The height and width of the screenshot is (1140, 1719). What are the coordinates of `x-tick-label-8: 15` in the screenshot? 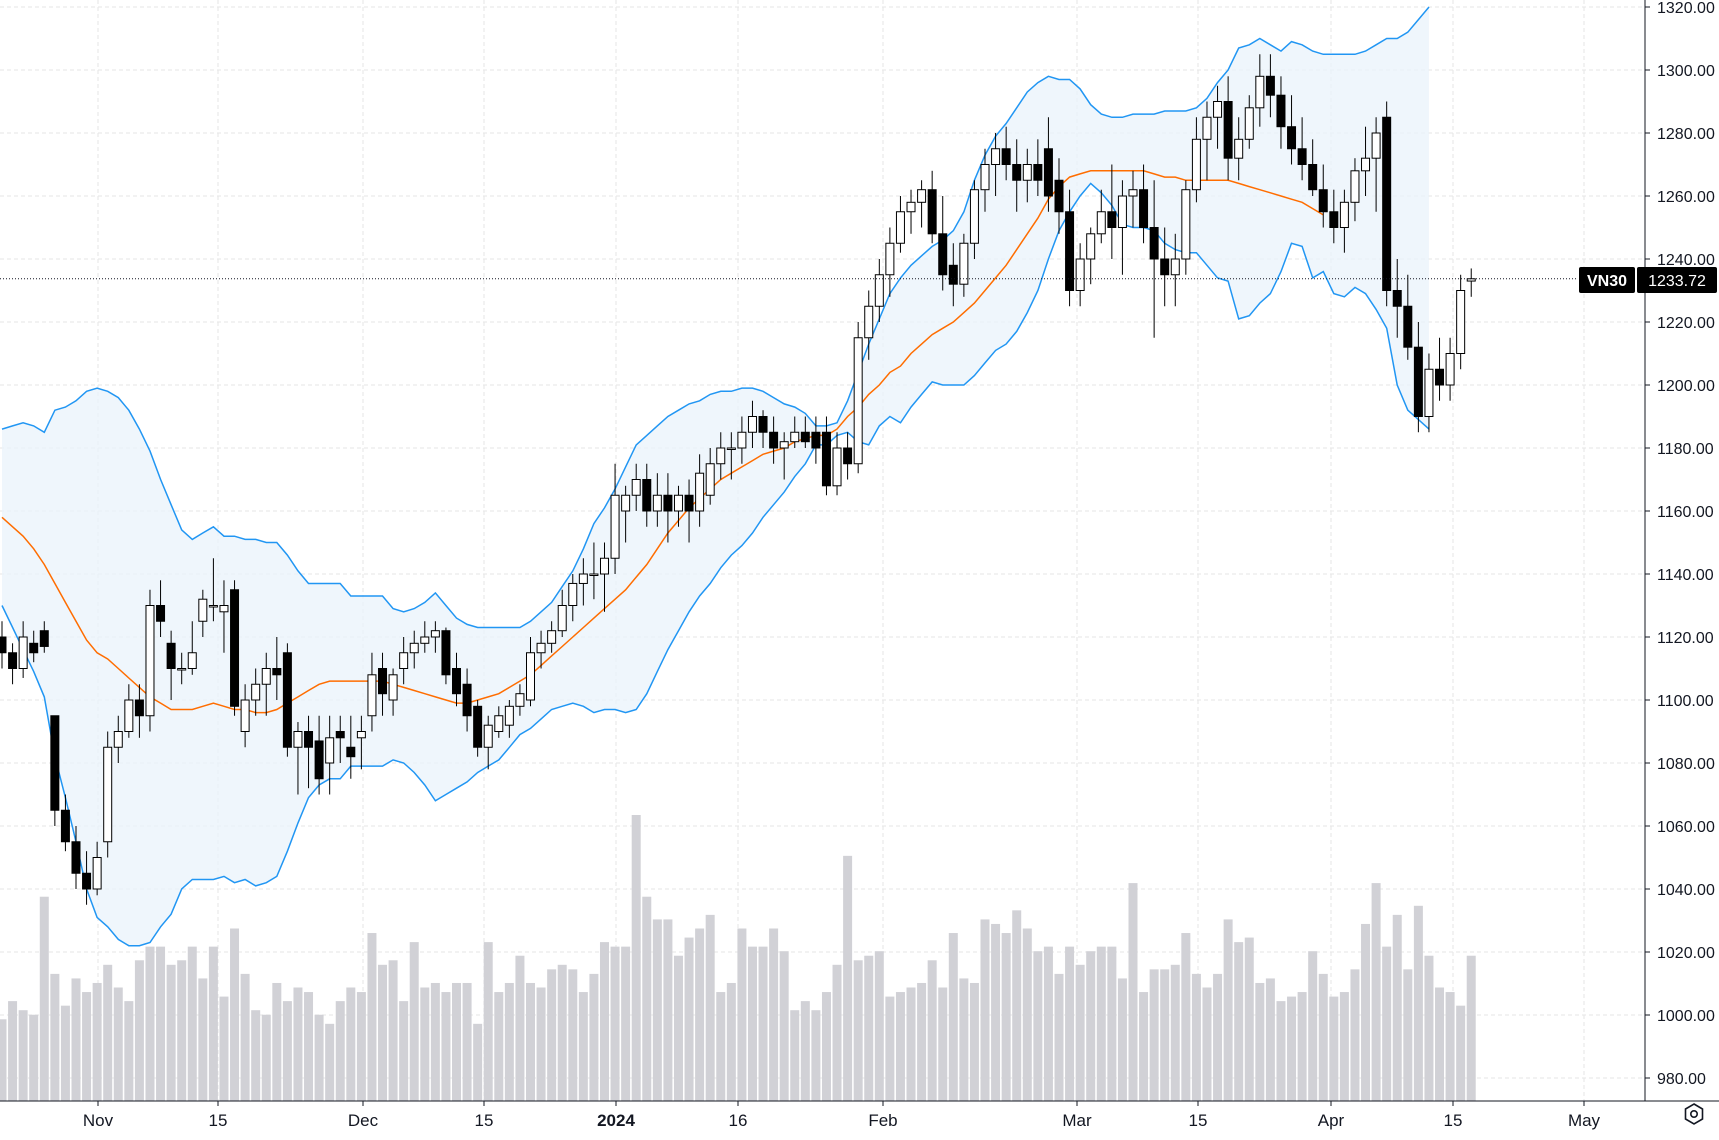 It's located at (1198, 1120).